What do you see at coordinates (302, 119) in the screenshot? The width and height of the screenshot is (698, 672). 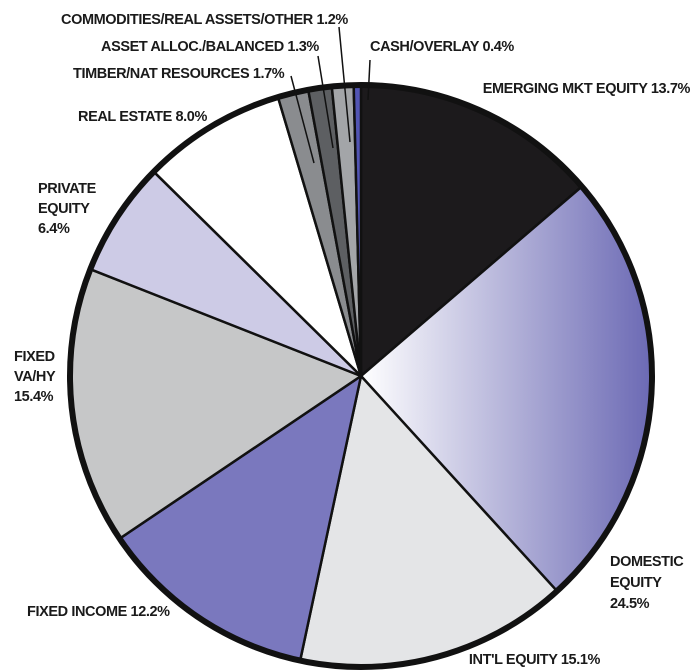 I see `leader-line-timber-nat-resources` at bounding box center [302, 119].